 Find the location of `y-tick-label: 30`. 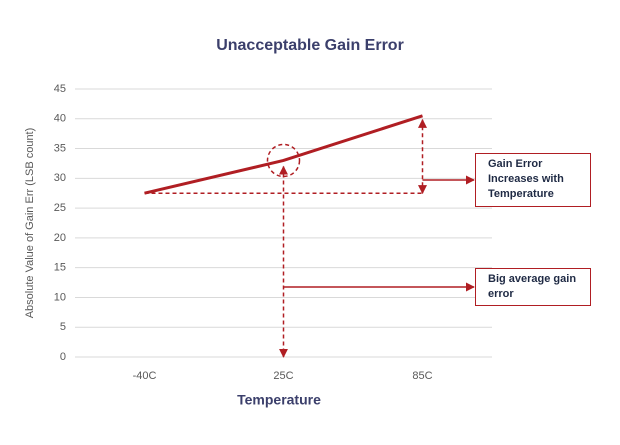

y-tick-label: 30 is located at coordinates (60, 178).